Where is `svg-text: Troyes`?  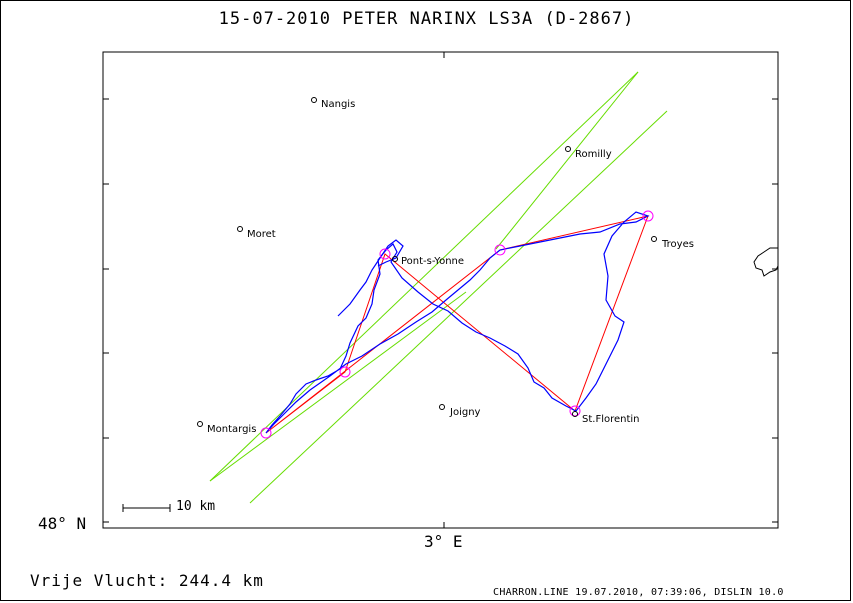 svg-text: Troyes is located at coordinates (677, 244).